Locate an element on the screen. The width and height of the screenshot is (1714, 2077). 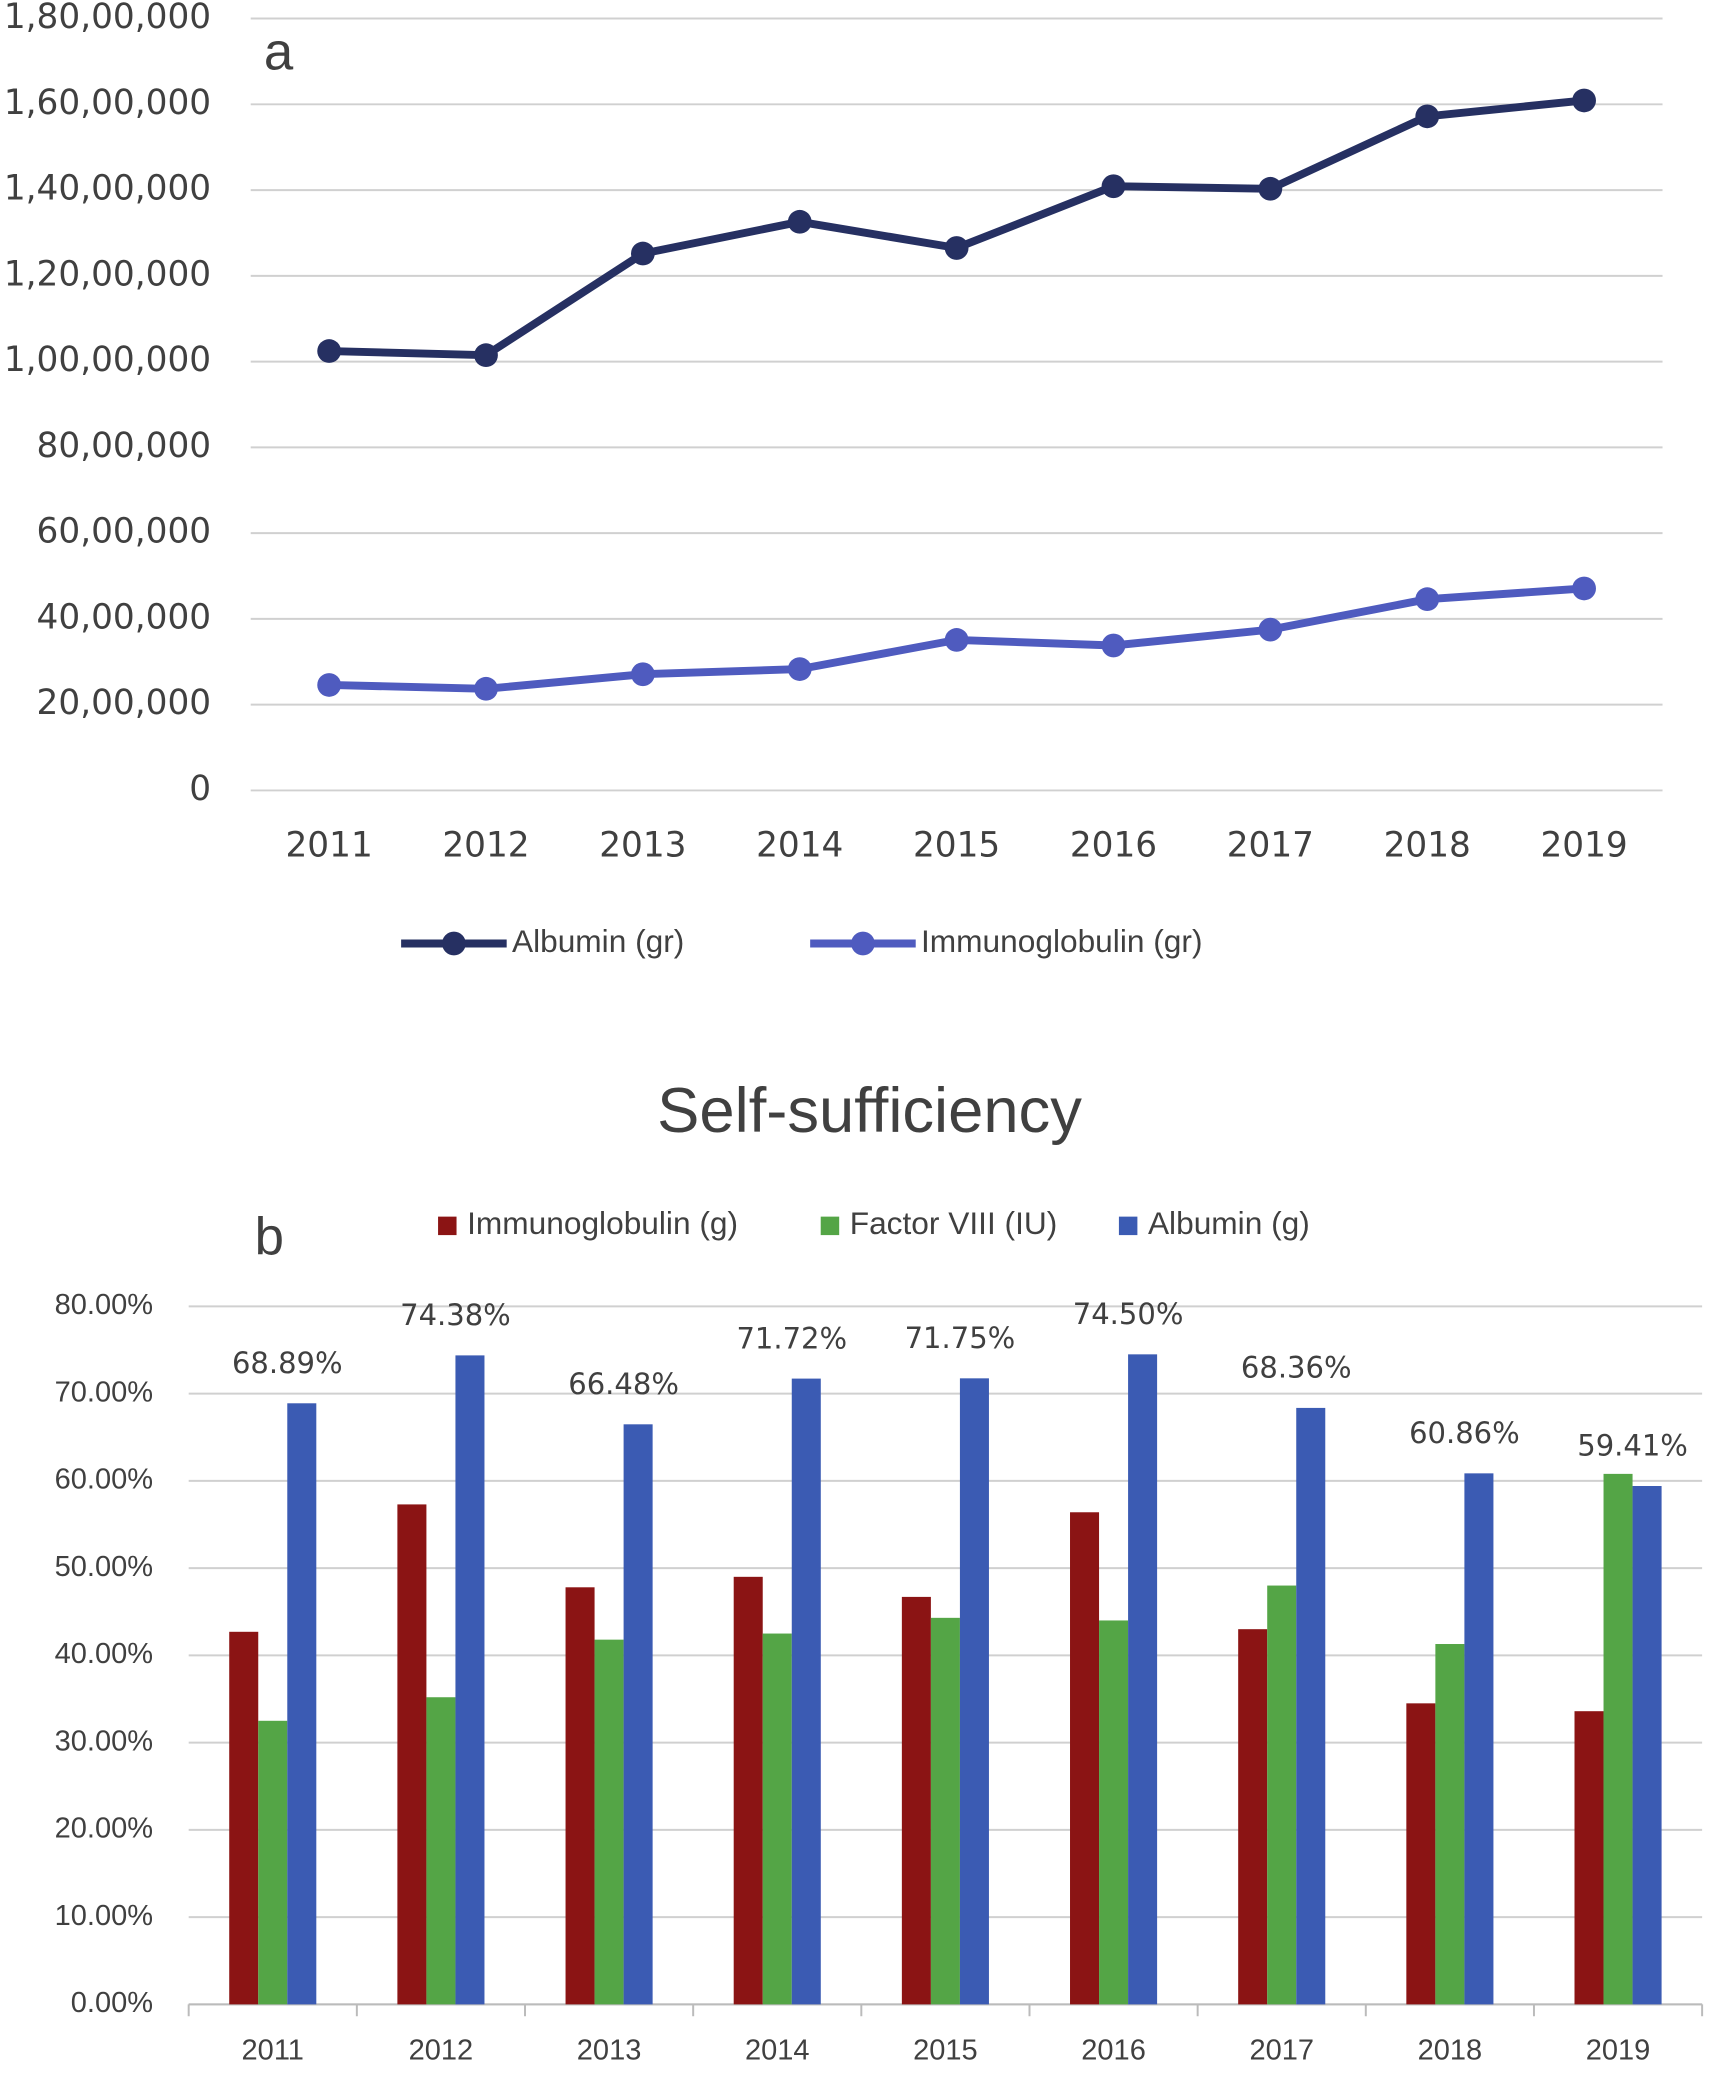
y-tick-label: 40.00% is located at coordinates (104, 1654).